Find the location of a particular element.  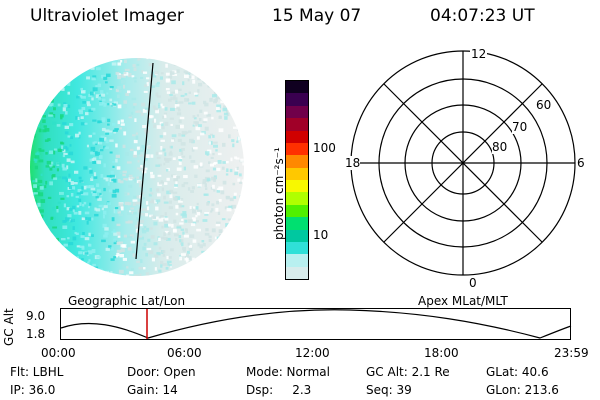

flt-info: Flt: LBHL is located at coordinates (37, 372).